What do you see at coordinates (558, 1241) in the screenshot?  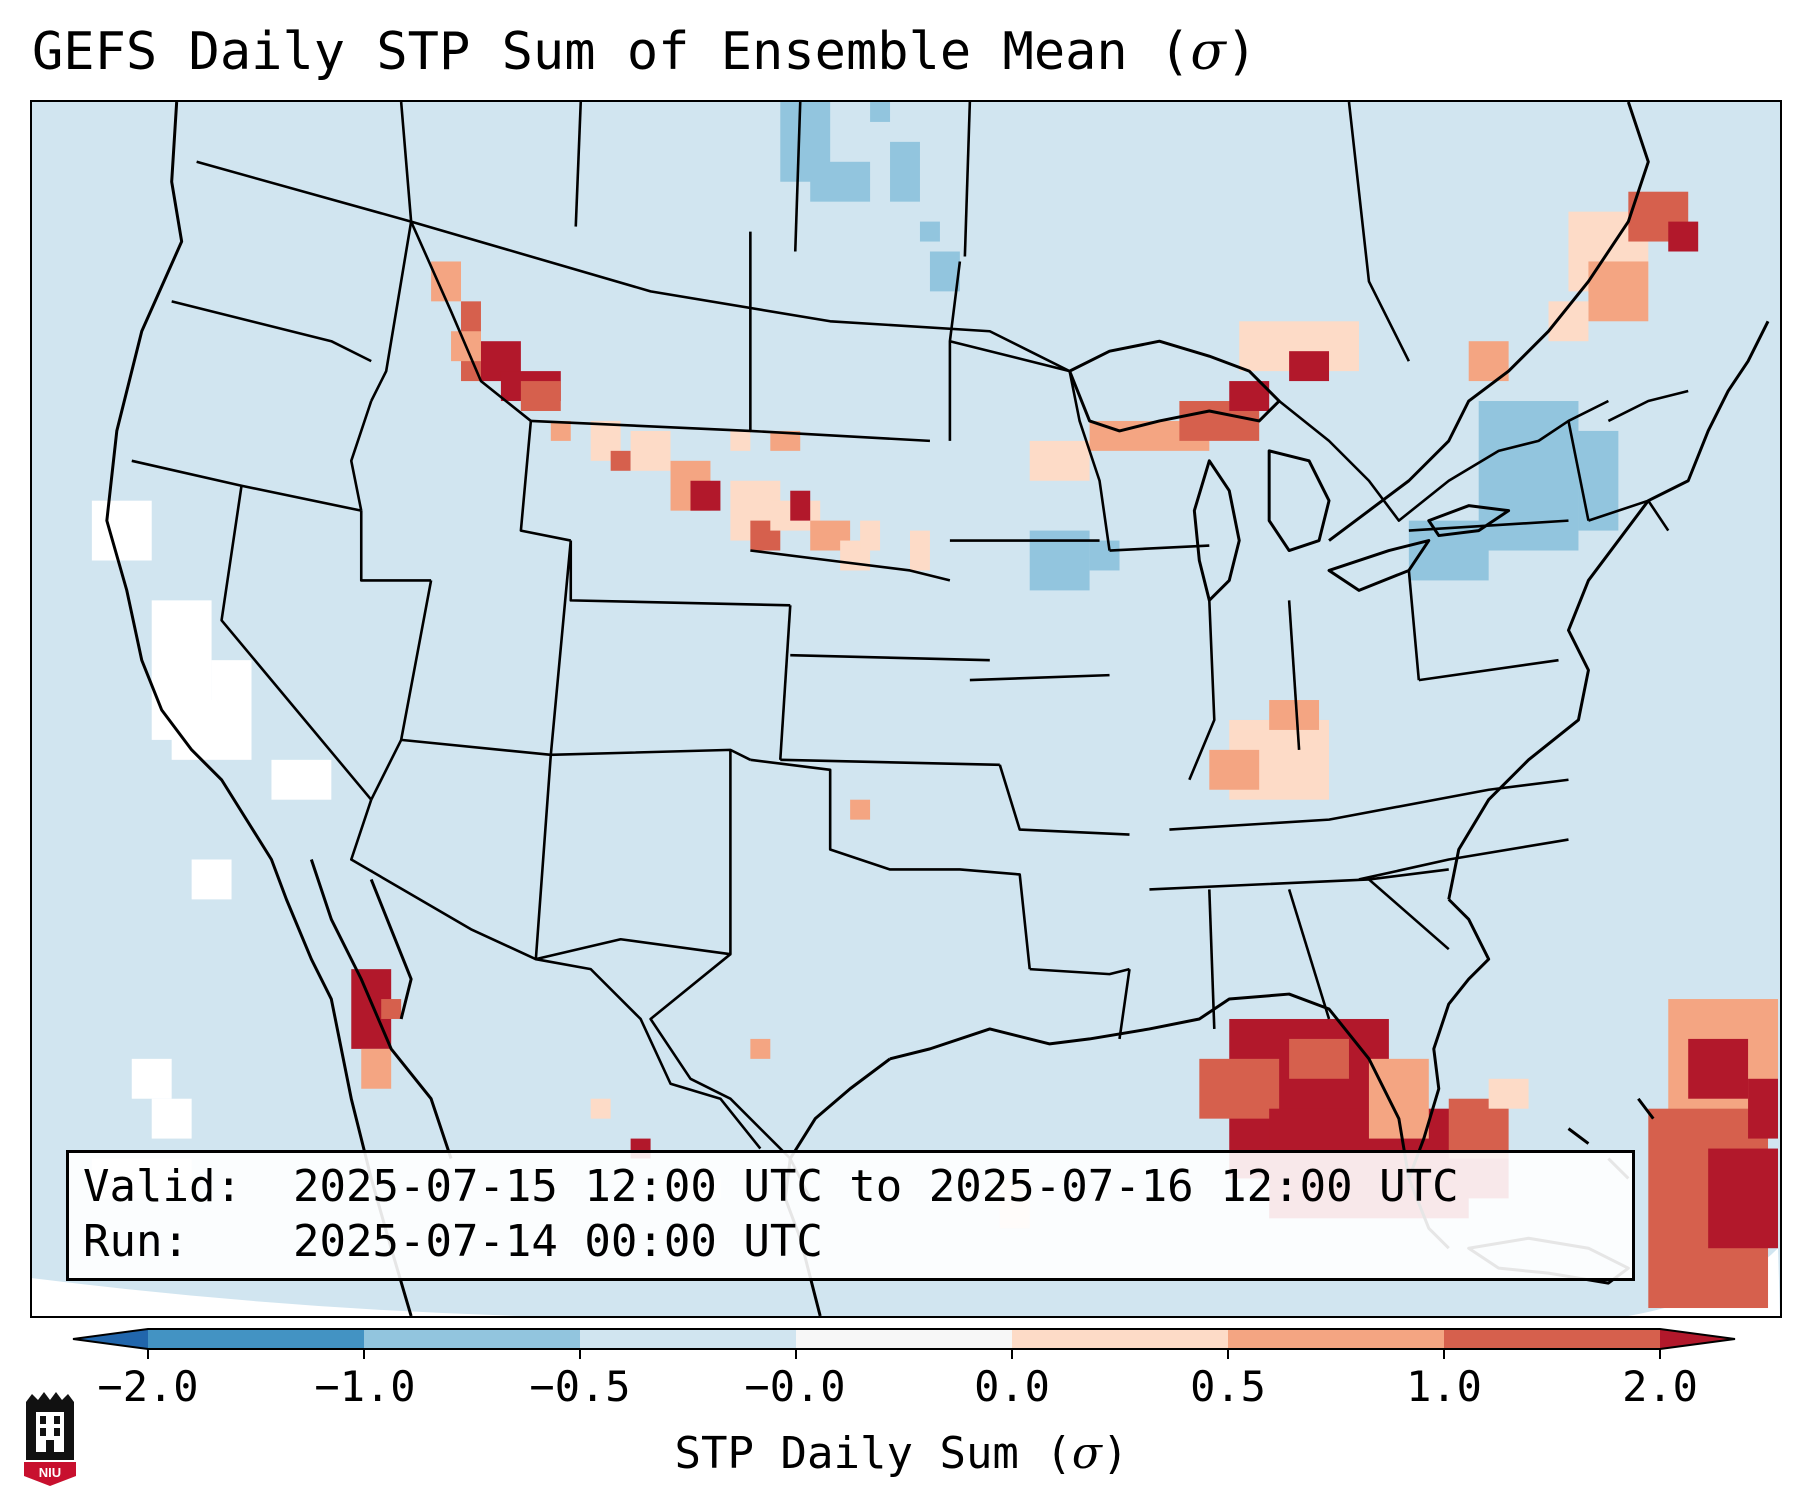 I see `run-value: 2025-07-14 00:00 UTC` at bounding box center [558, 1241].